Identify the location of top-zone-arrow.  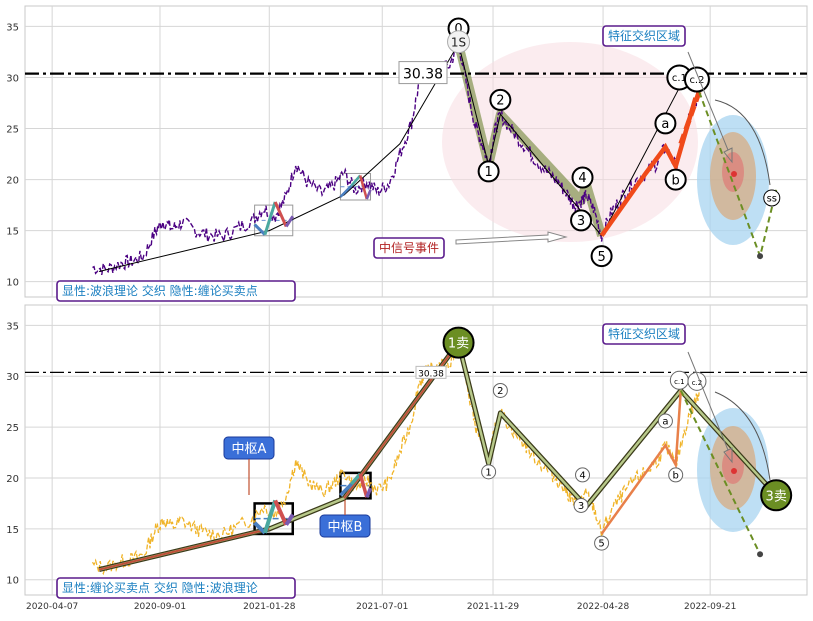
(710, 107).